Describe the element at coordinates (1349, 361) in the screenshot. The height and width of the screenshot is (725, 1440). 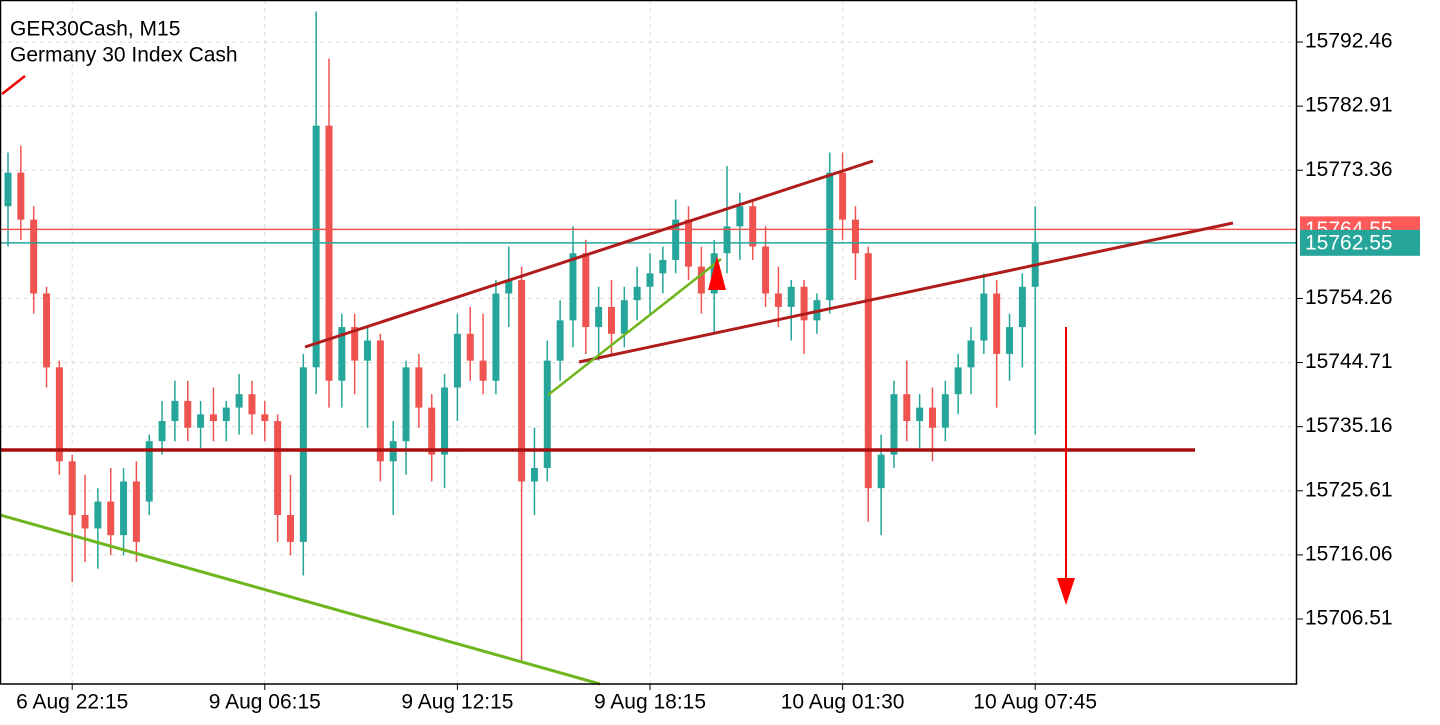
I see `y-tick-label: 15744.71` at that location.